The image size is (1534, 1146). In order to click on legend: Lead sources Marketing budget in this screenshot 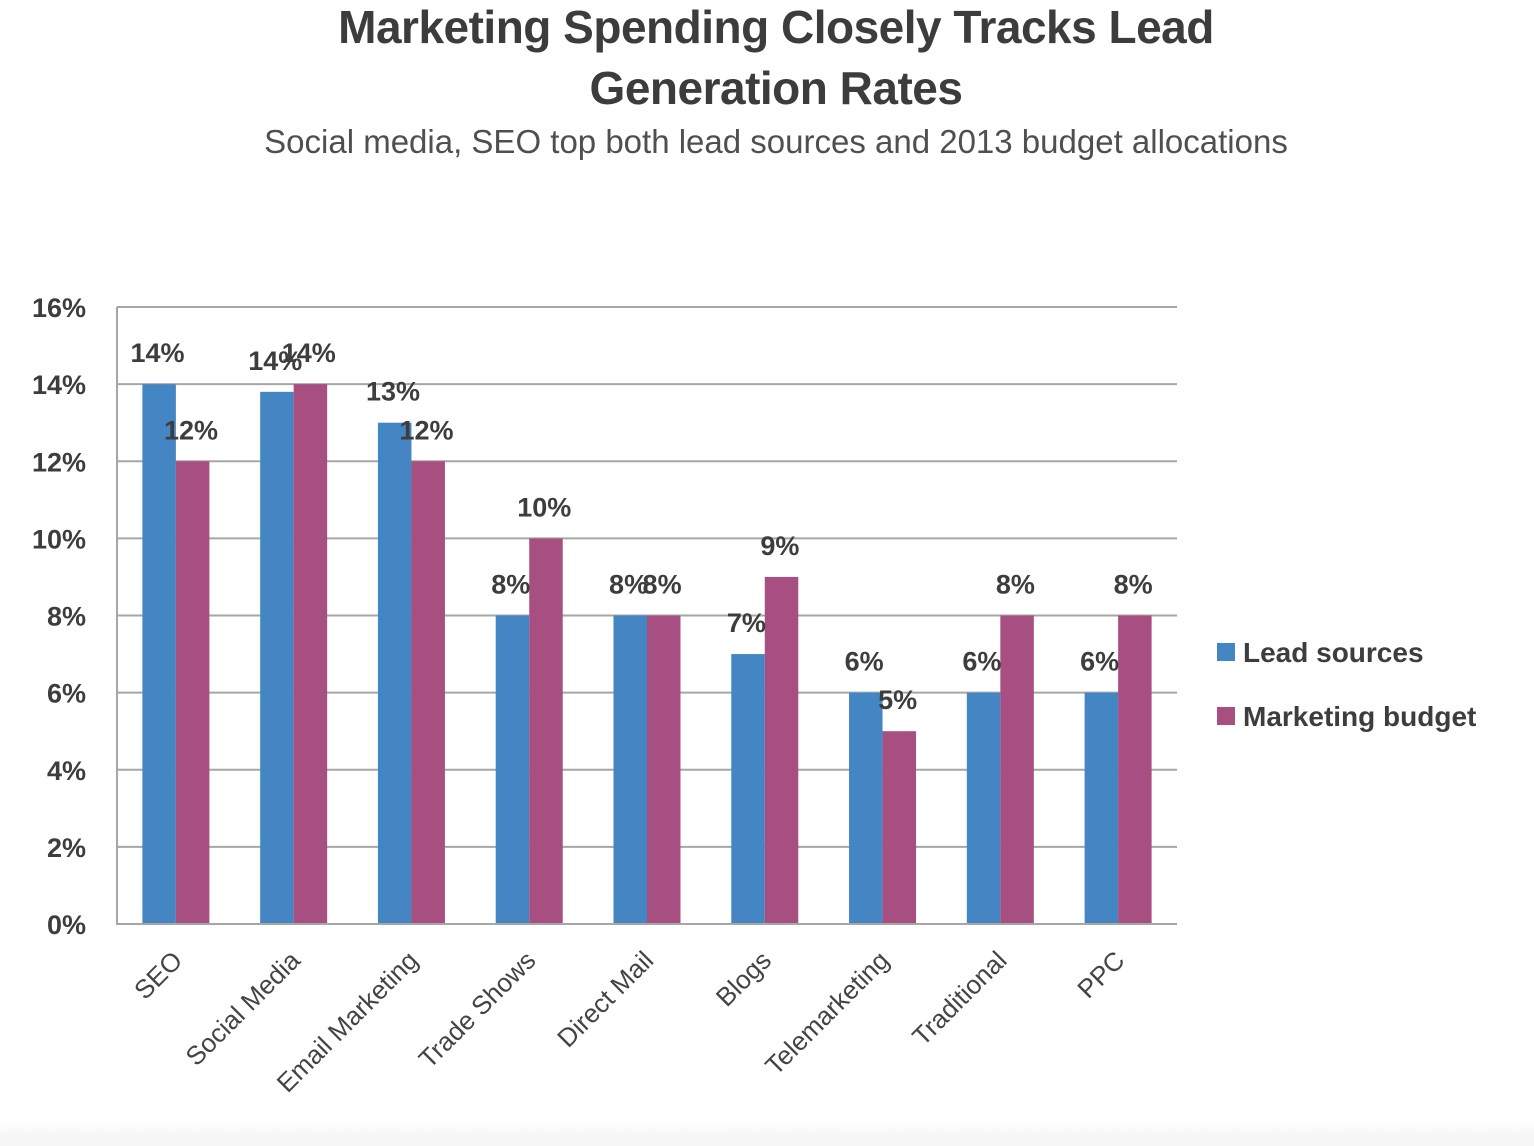, I will do `click(1346, 684)`.